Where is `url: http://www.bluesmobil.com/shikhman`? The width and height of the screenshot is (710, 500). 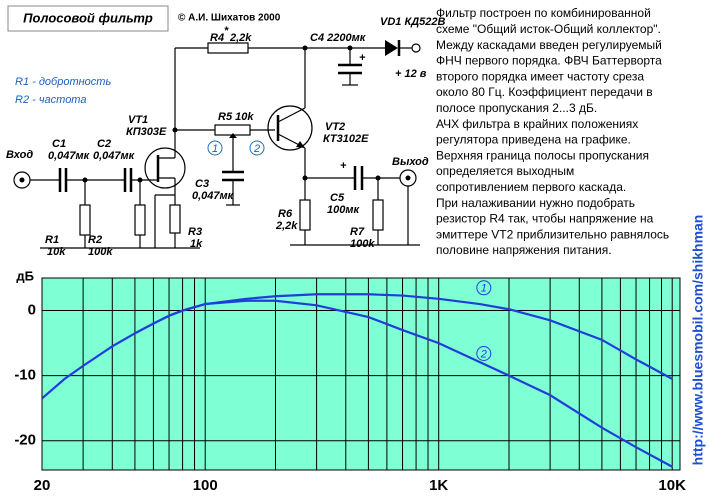 url: http://www.bluesmobil.com/shikhman is located at coordinates (698, 340).